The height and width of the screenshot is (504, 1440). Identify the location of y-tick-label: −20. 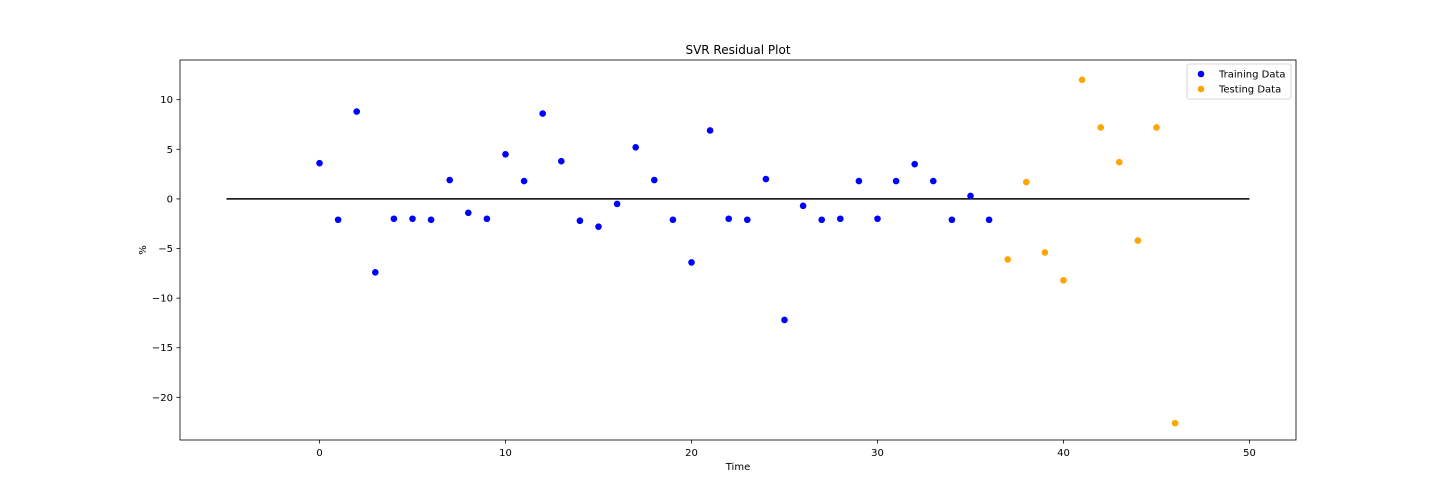
(162, 398).